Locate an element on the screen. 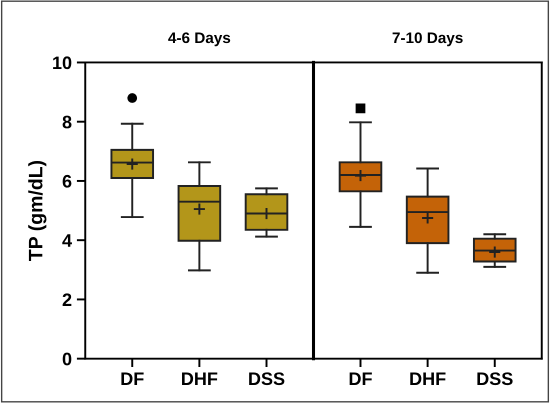 The width and height of the screenshot is (550, 403). chart-title: 7-10 Days is located at coordinates (427, 39).